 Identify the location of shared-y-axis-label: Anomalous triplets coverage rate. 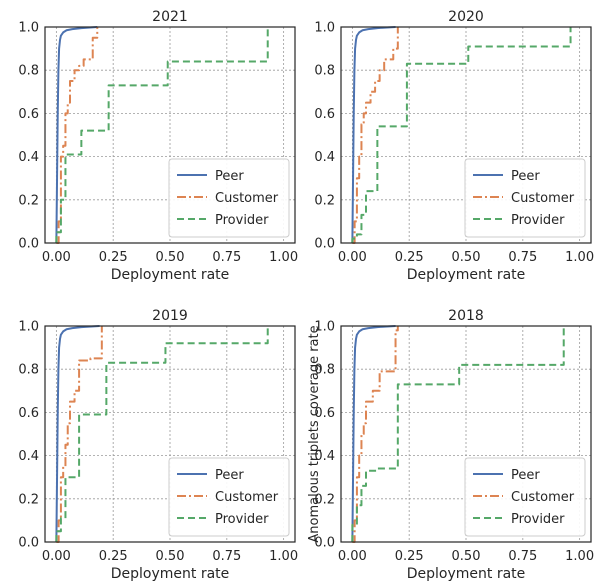
(314, 433).